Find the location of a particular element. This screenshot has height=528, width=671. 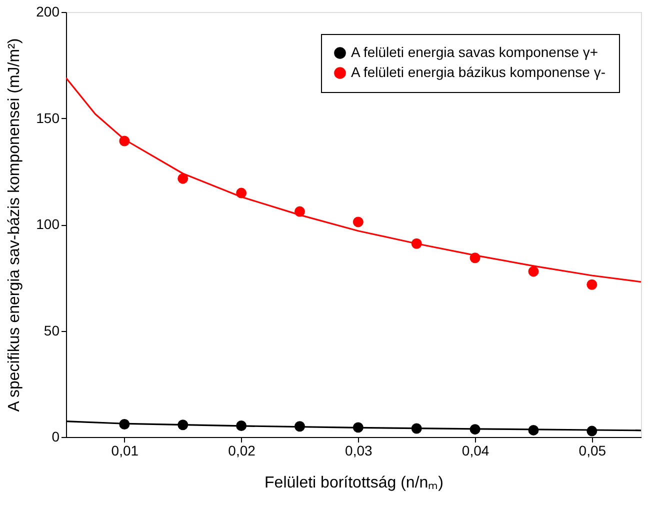

y-tick-label: 100 is located at coordinates (48, 224).